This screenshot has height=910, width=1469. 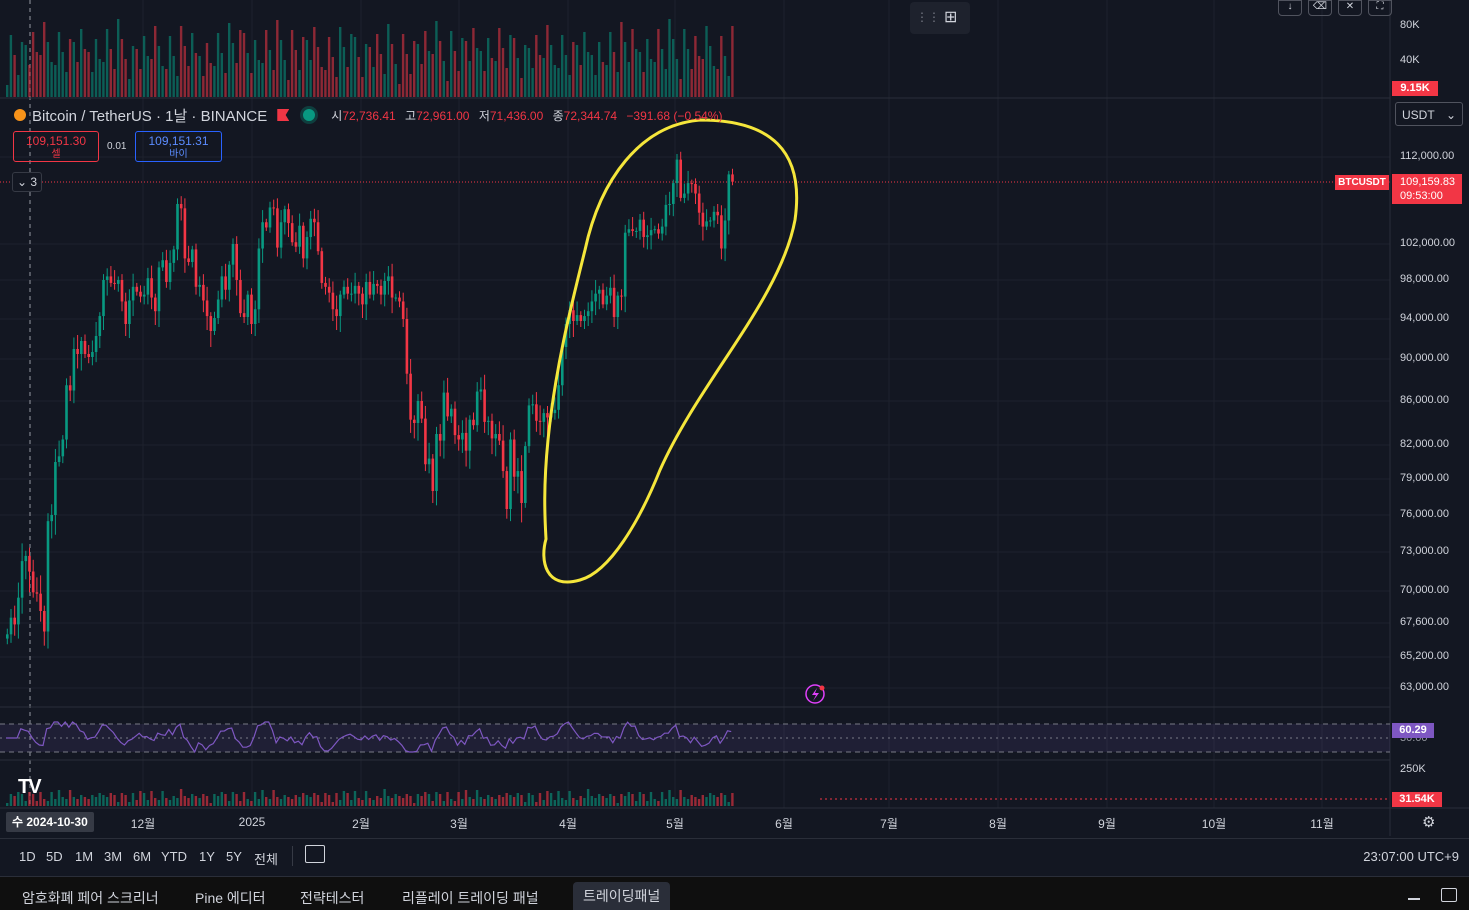 I want to click on indicators-collapse-button: ⌄ 3, so click(x=27, y=182).